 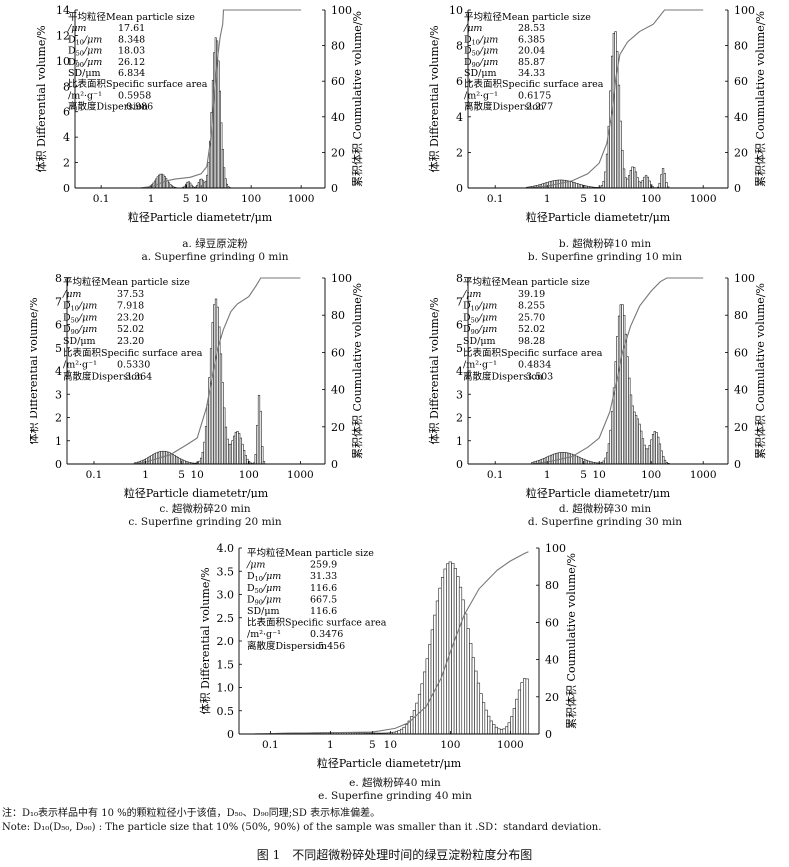 I want to click on stats-dispersion-value: 3.503, so click(x=539, y=376).